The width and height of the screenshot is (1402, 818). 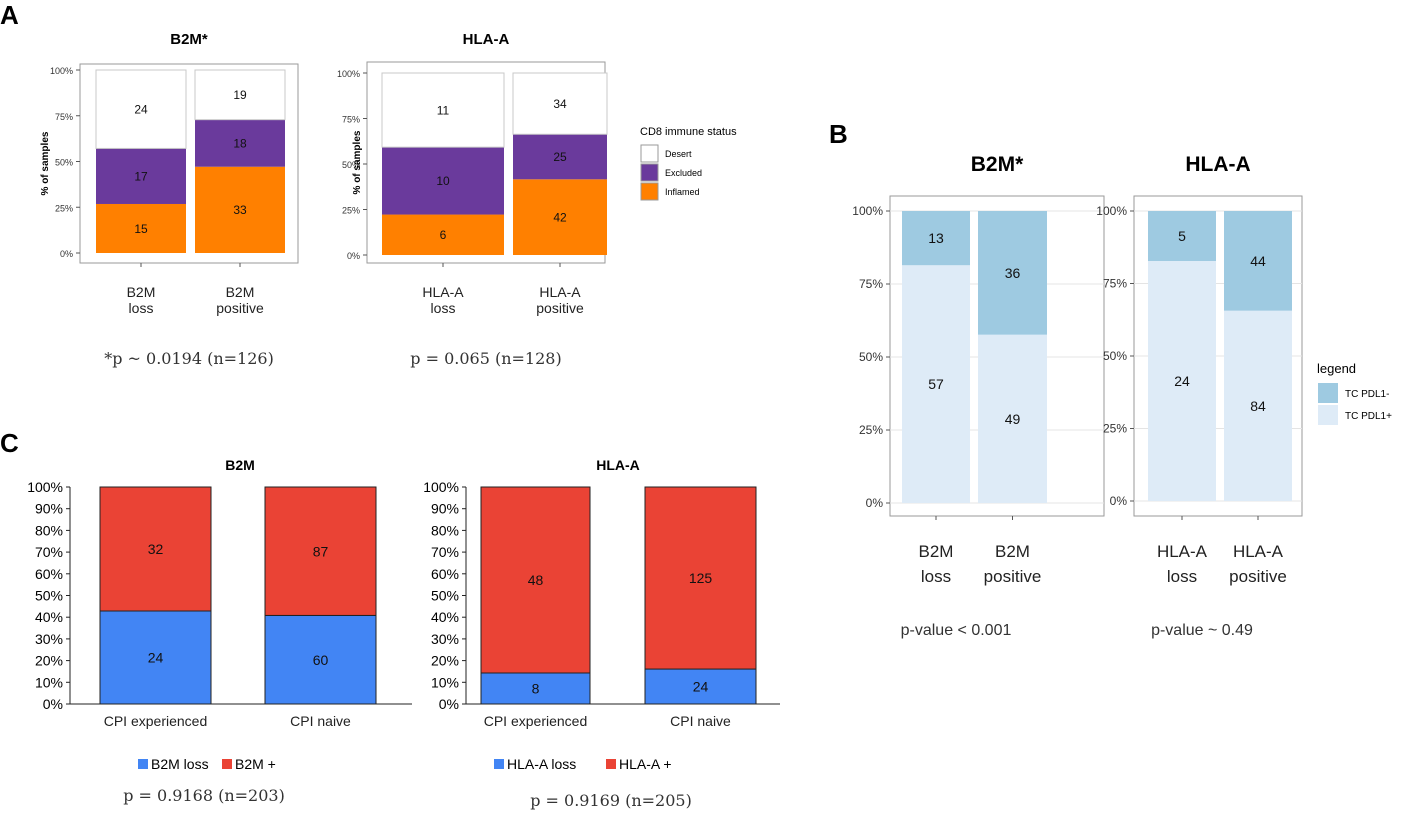 I want to click on y-tick-label: 40%, so click(x=49, y=617).